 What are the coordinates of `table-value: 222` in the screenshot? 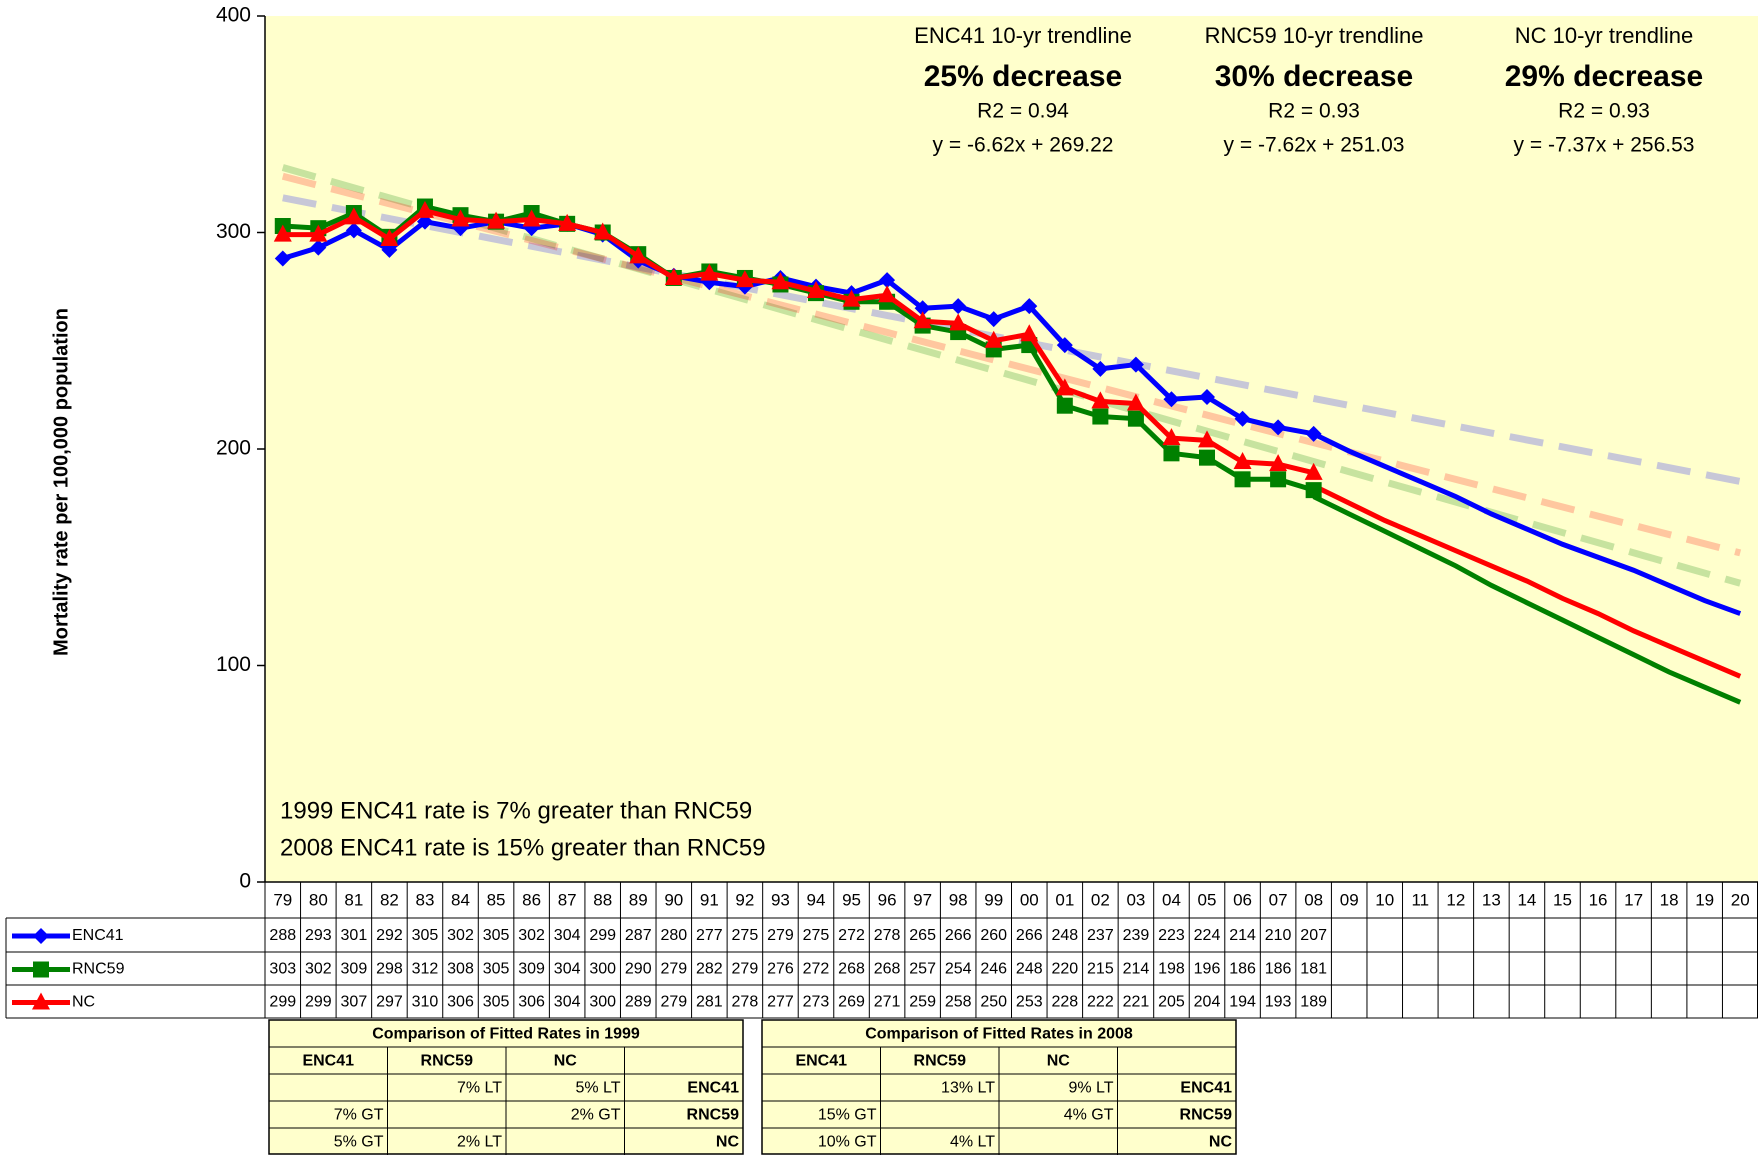 It's located at (1100, 1002).